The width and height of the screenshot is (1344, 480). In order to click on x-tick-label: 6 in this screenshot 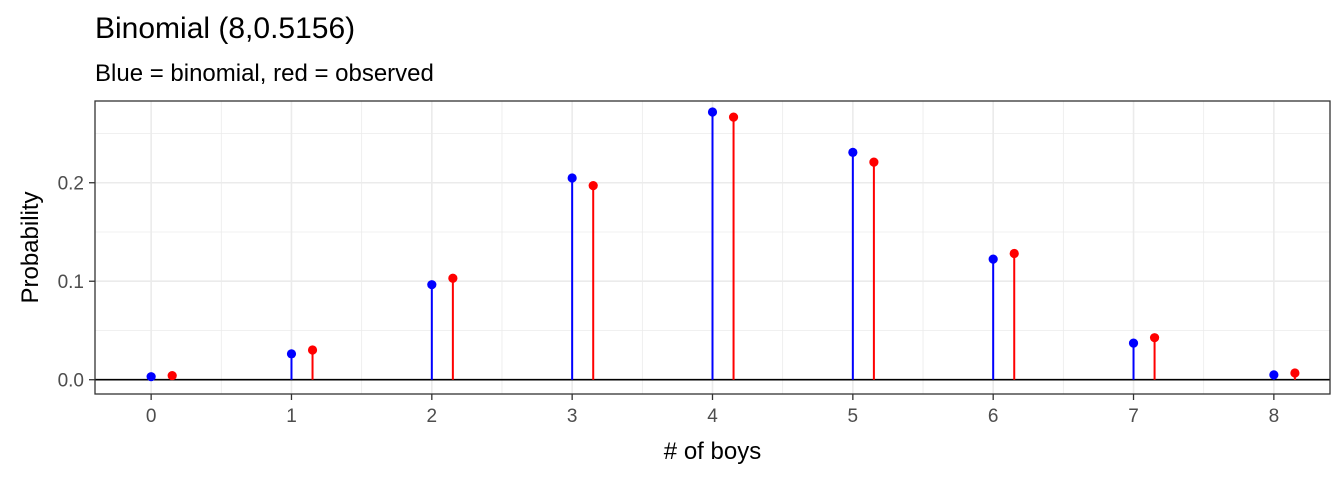, I will do `click(993, 416)`.